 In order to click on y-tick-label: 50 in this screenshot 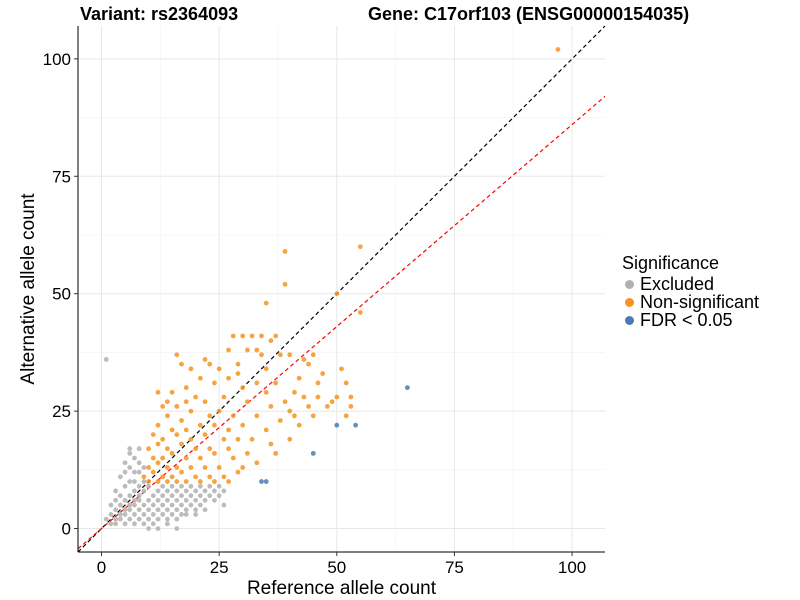, I will do `click(61, 294)`.